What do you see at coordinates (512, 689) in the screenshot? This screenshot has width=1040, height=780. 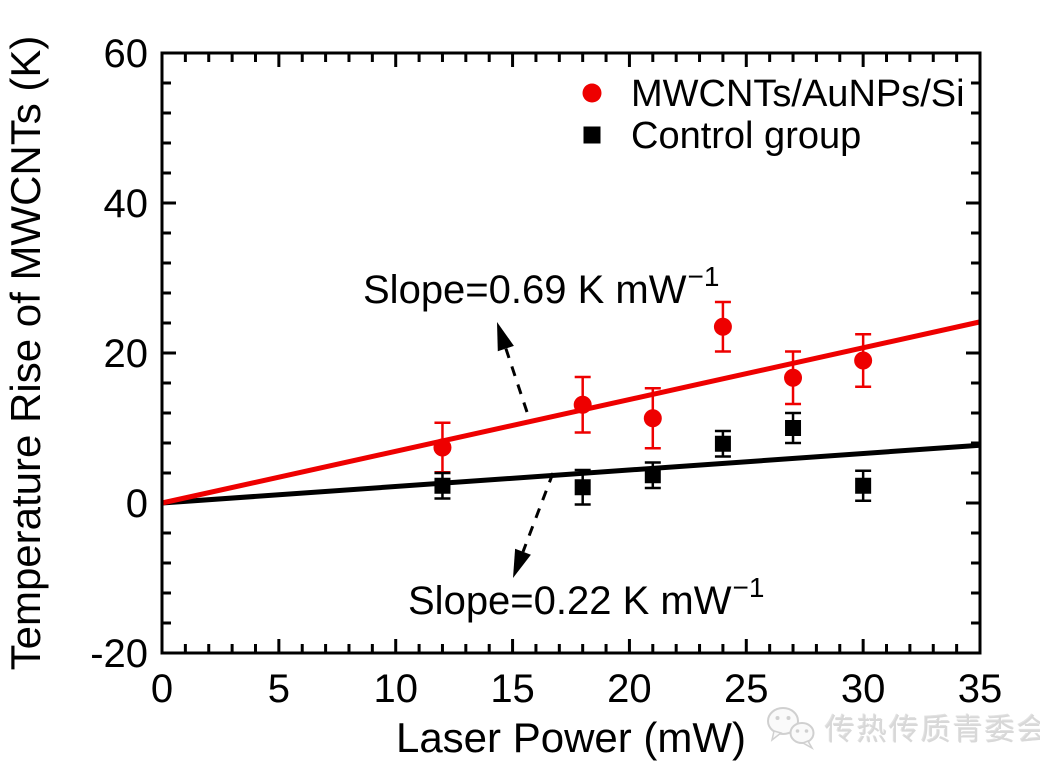 I see `x-tick-label: 15` at bounding box center [512, 689].